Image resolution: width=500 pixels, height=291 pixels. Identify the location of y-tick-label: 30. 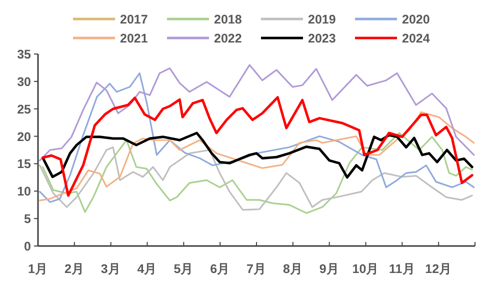
(24, 81).